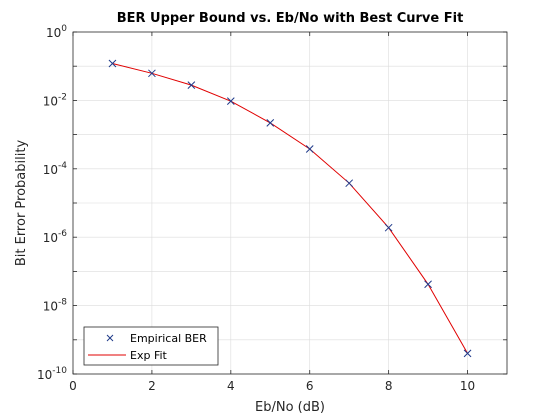 This screenshot has height=420, width=560. What do you see at coordinates (110, 338) in the screenshot?
I see `legend-marker-empirical` at bounding box center [110, 338].